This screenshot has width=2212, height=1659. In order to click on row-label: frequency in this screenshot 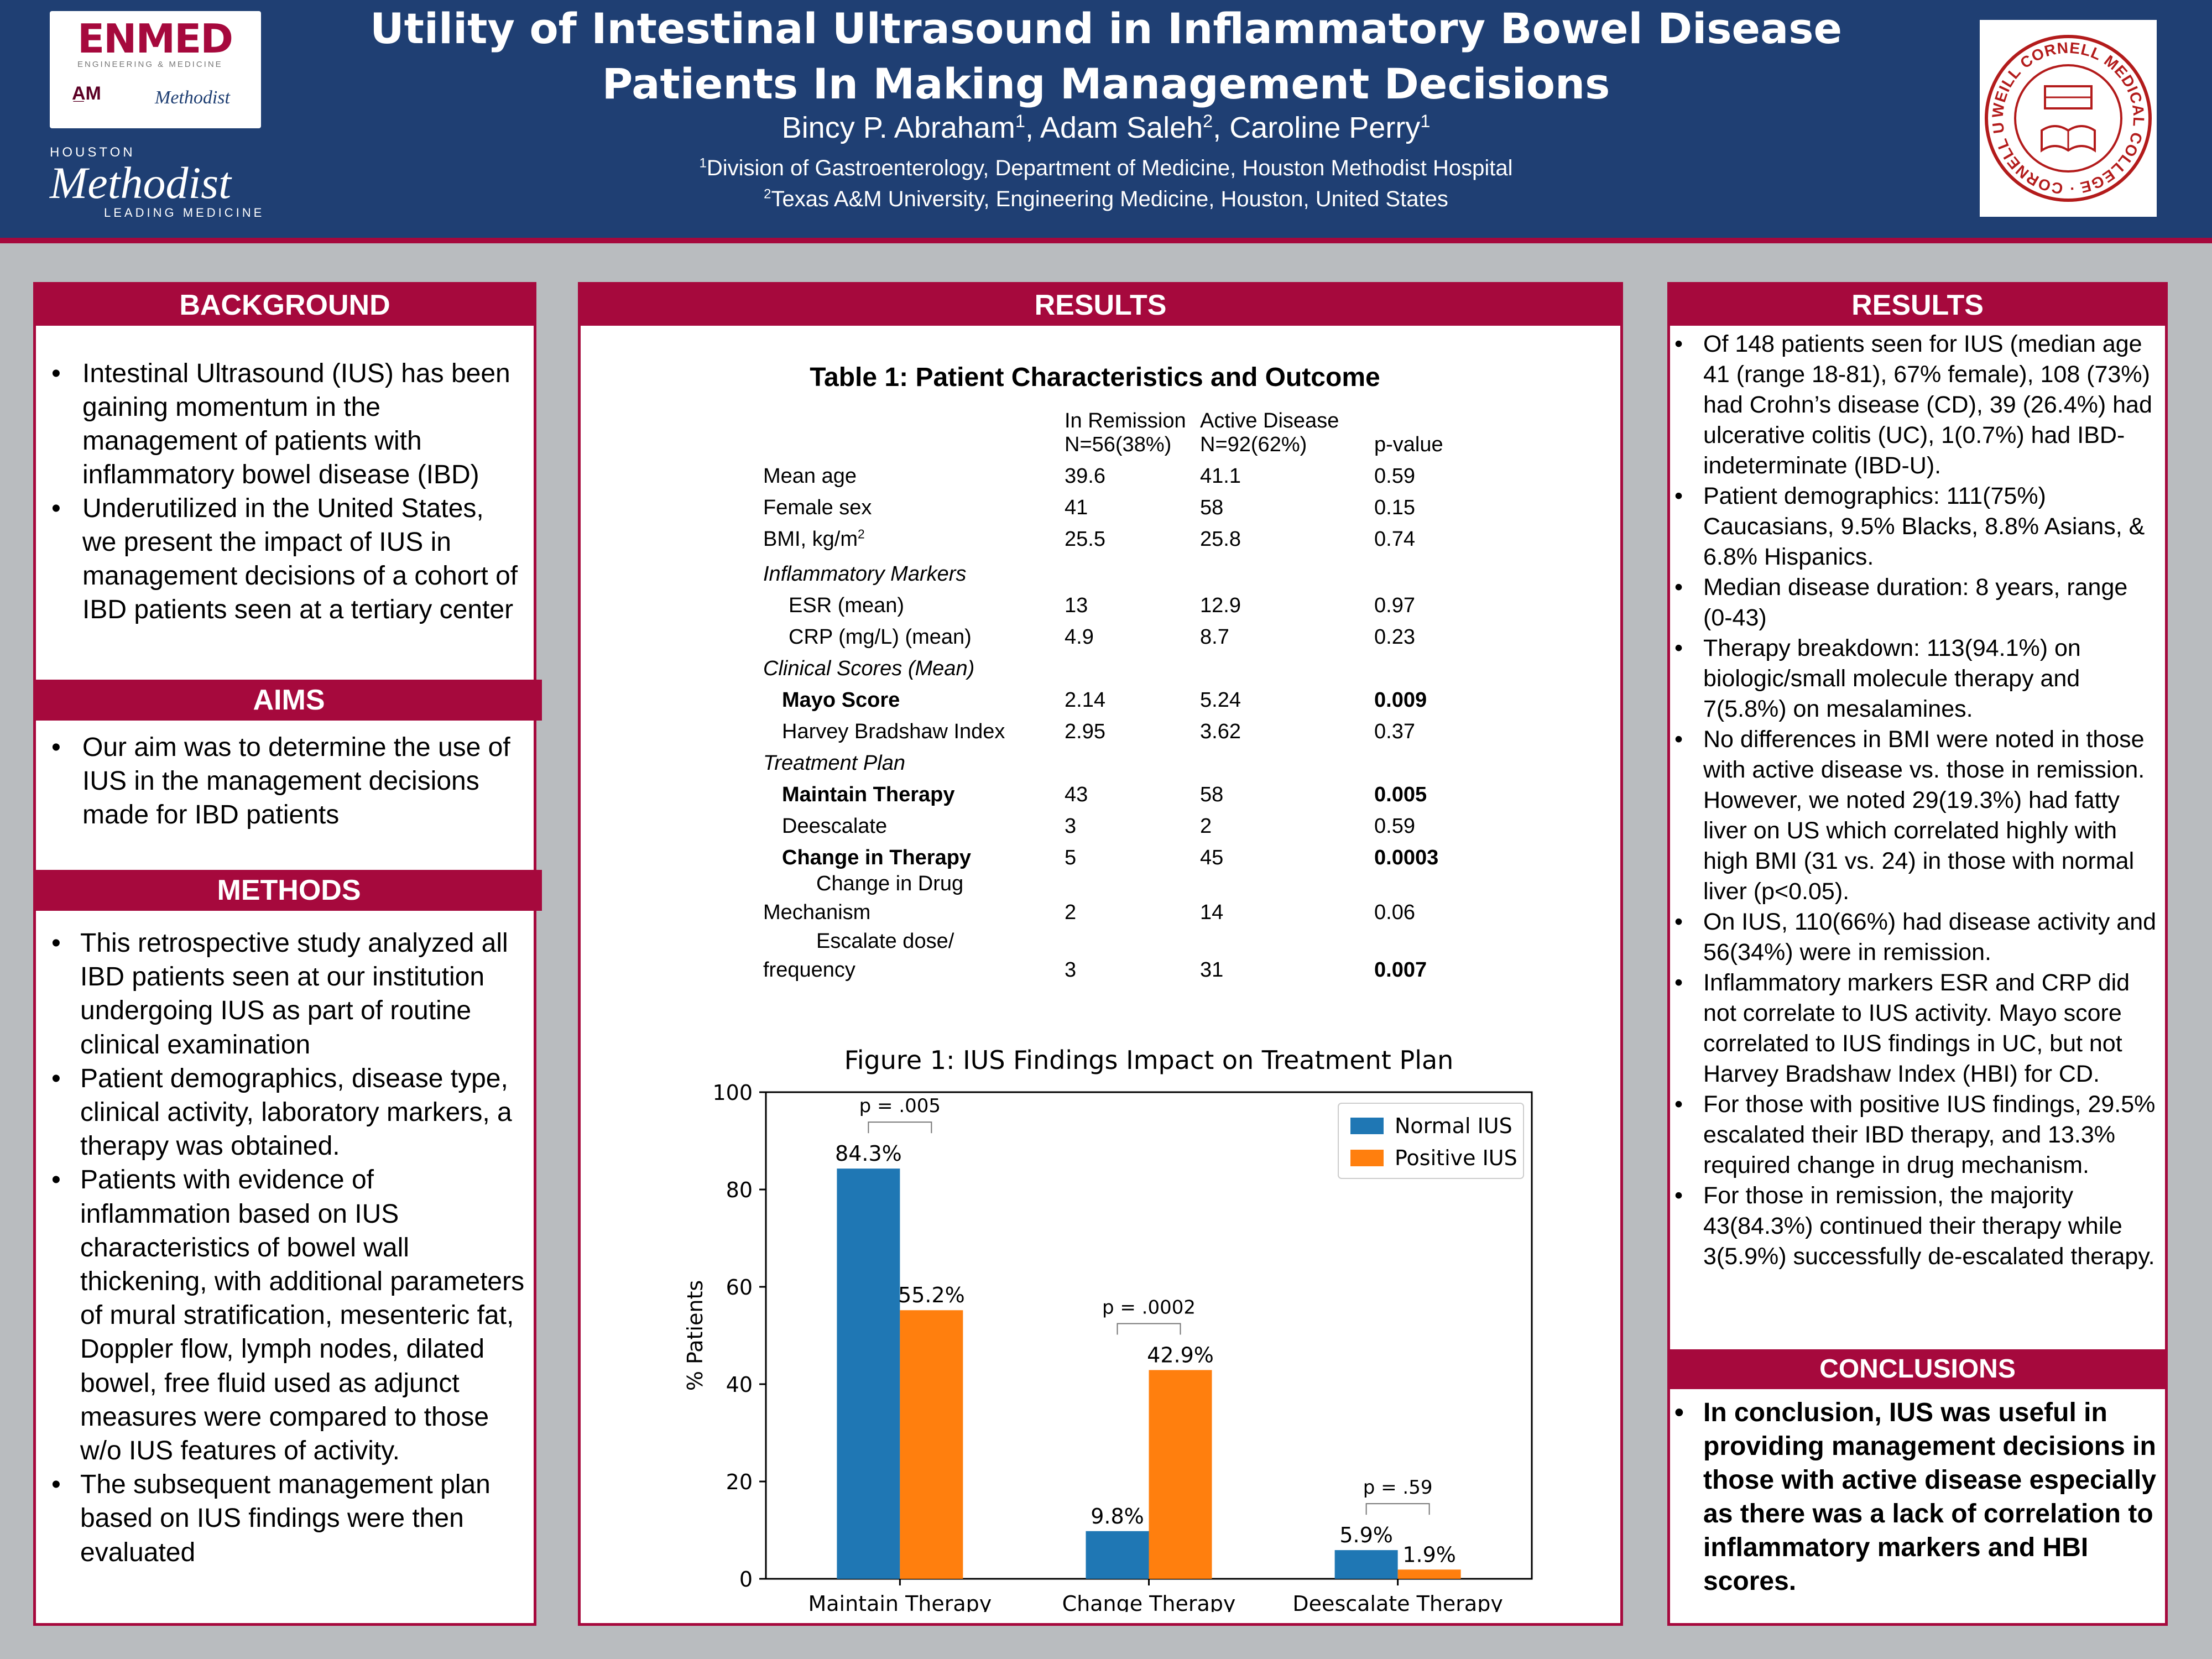, I will do `click(809, 970)`.